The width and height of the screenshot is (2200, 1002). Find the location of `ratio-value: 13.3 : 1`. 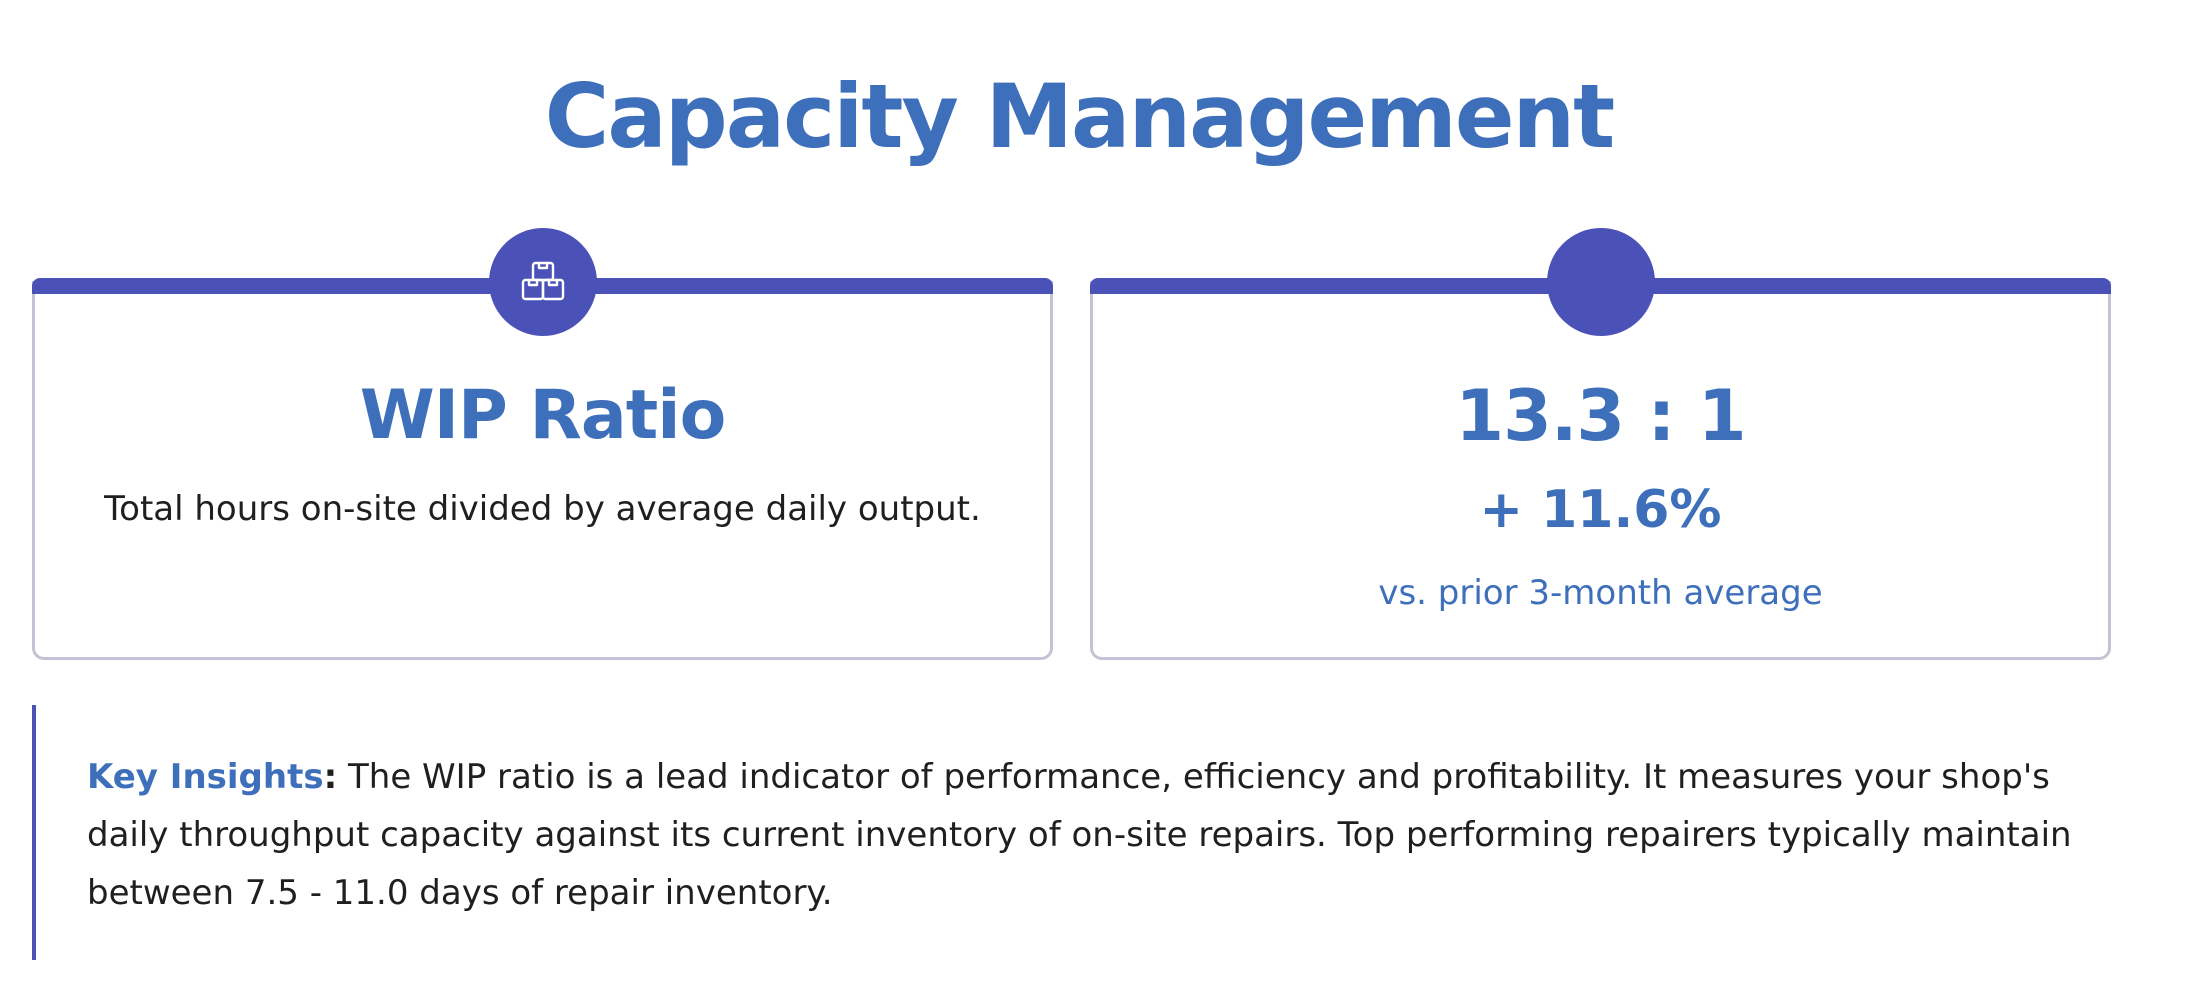

ratio-value: 13.3 : 1 is located at coordinates (1600, 416).